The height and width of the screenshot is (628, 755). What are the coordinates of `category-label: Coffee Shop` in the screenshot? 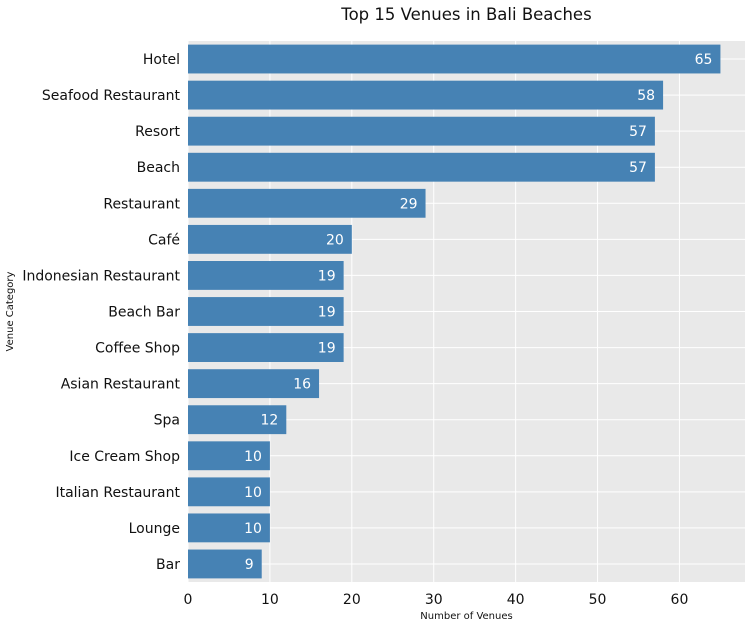 It's located at (137, 349).